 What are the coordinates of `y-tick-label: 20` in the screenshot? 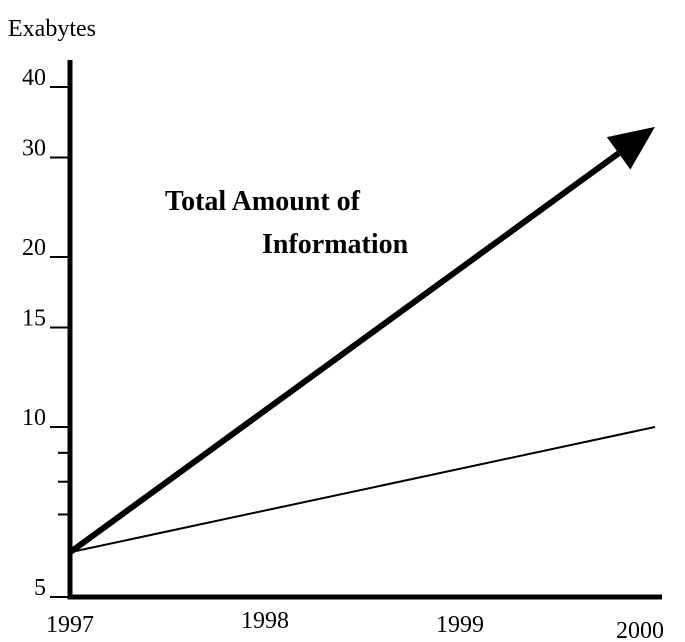 It's located at (34, 248).